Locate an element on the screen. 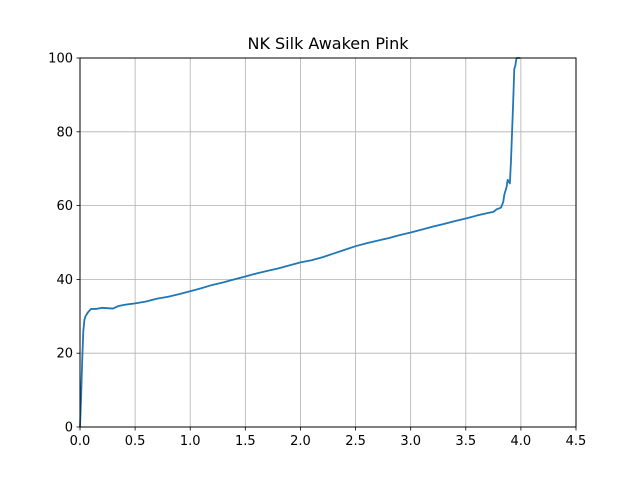 Image resolution: width=640 pixels, height=484 pixels. x-tick-label: 1.0 is located at coordinates (190, 441).